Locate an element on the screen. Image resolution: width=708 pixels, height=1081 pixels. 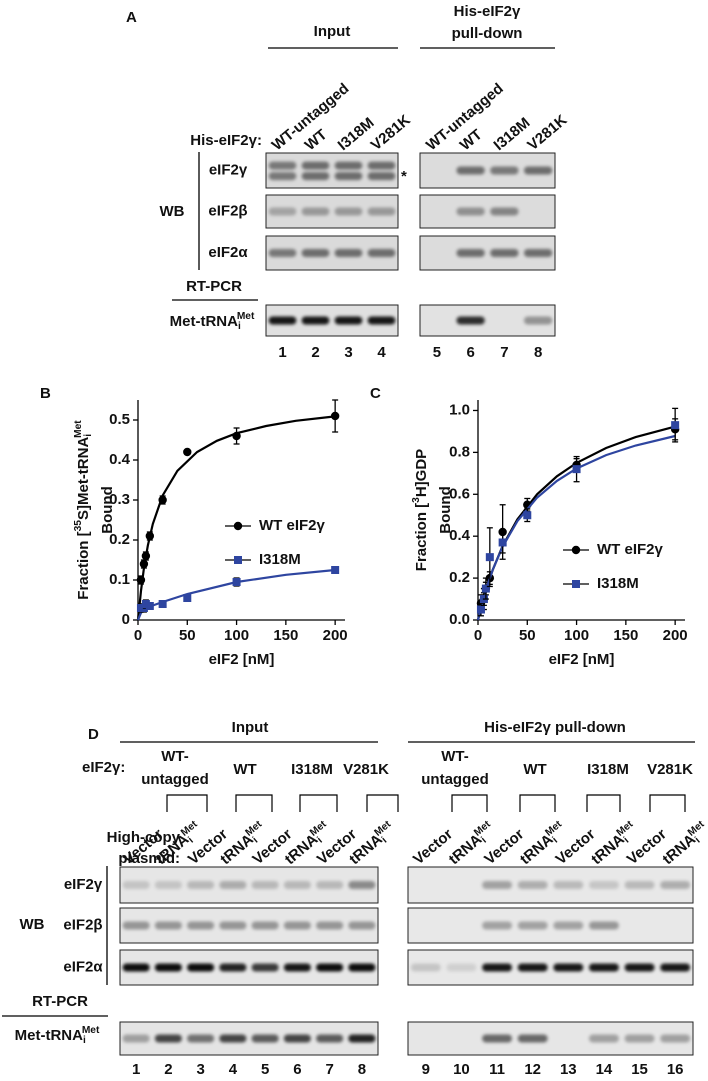
x-tick-label: 0 is located at coordinates (478, 635).